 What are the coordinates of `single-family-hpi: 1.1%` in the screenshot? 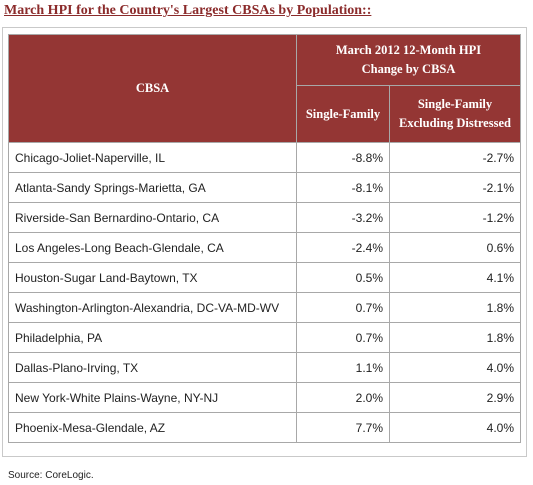 It's located at (343, 367).